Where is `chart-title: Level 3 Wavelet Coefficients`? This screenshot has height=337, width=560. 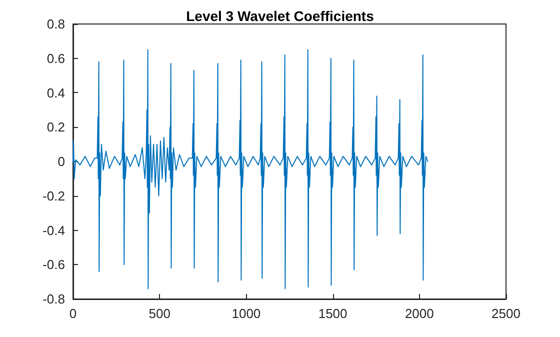
chart-title: Level 3 Wavelet Coefficients is located at coordinates (280, 16).